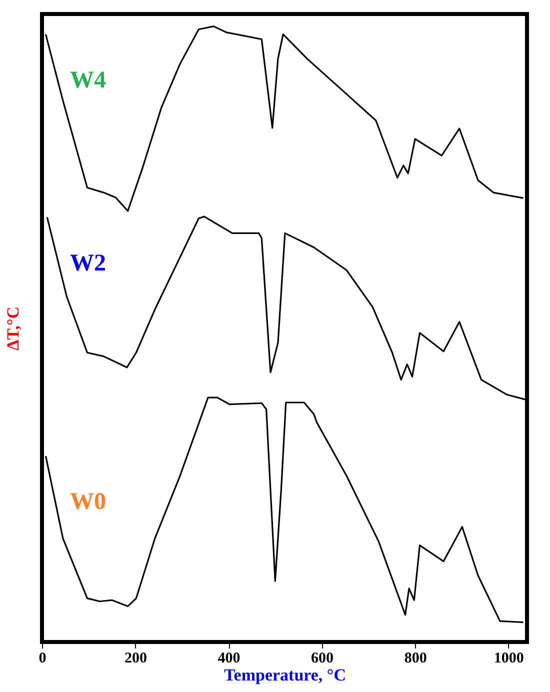 This screenshot has width=550, height=692. Describe the element at coordinates (509, 658) in the screenshot. I see `x-tick-label: 1000` at that location.